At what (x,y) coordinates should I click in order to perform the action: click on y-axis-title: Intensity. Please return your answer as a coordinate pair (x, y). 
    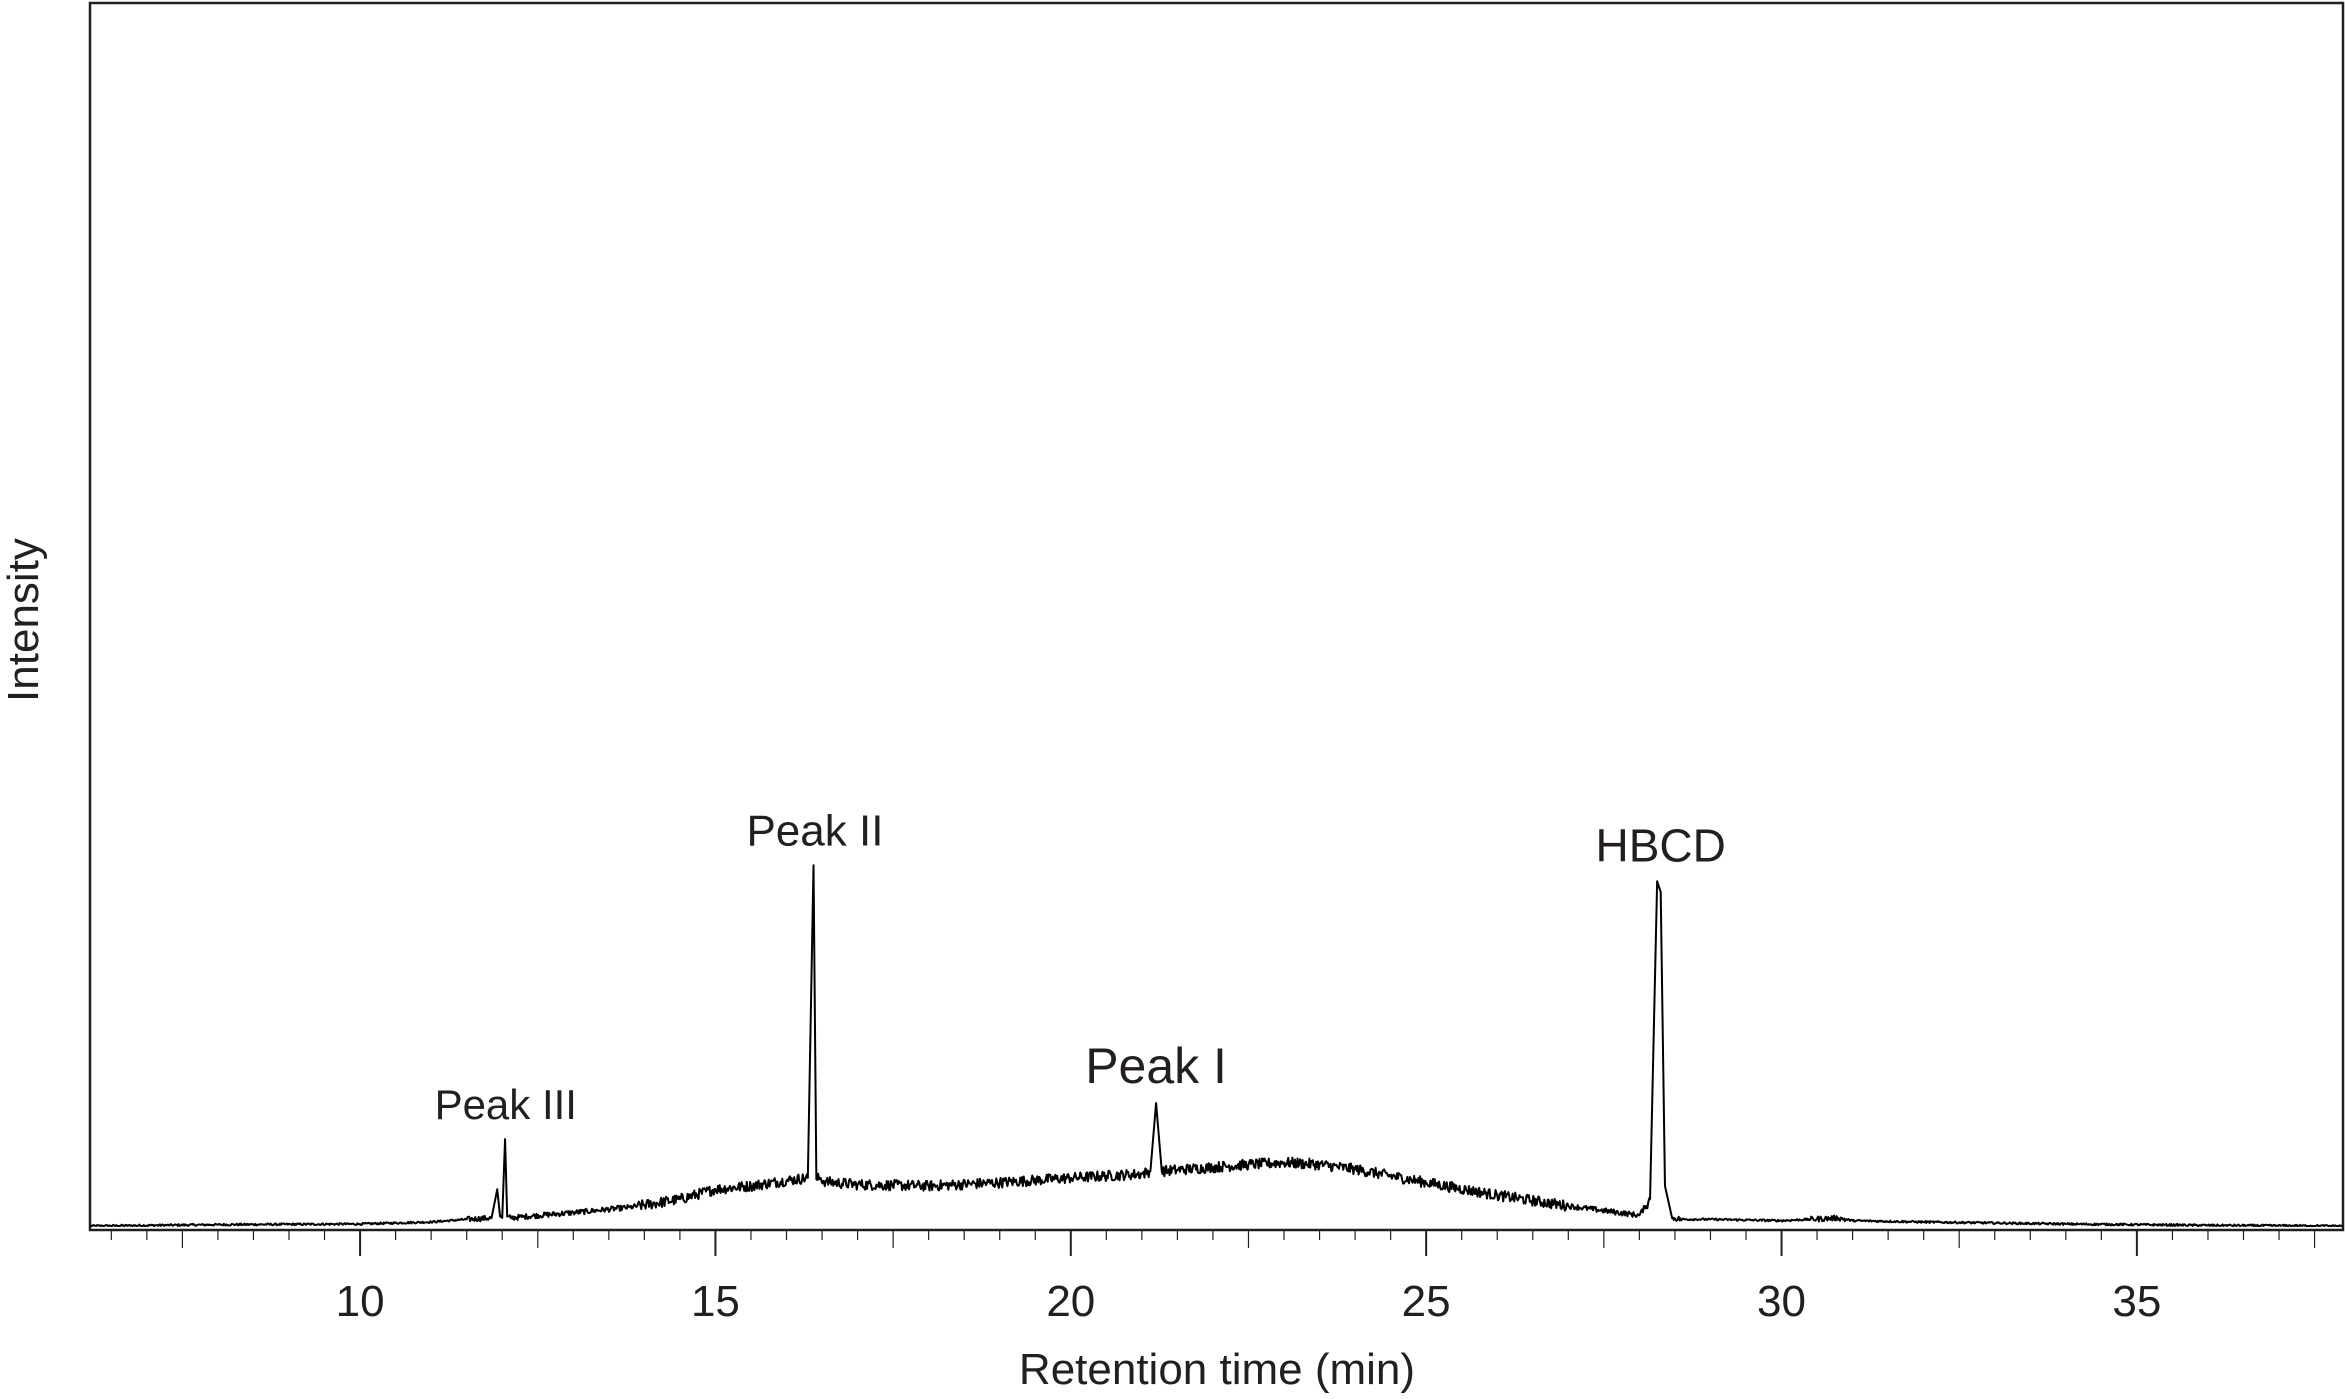
    Looking at the image, I should click on (24, 620).